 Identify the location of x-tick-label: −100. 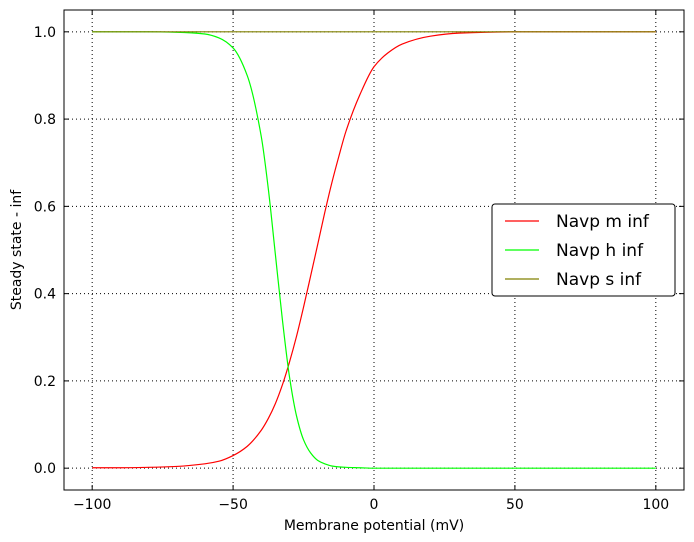
(92, 505).